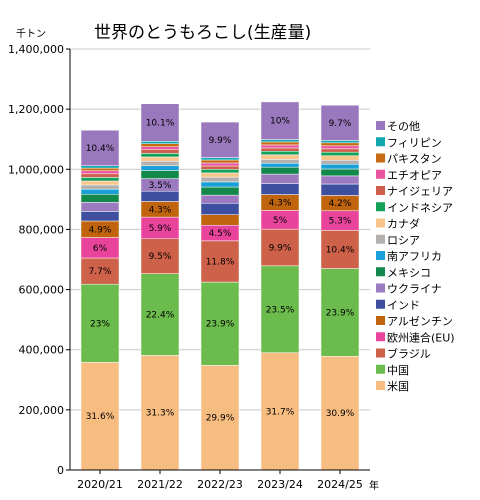 The image size is (480, 500). What do you see at coordinates (409, 272) in the screenshot?
I see `legend-label: メキシコ` at bounding box center [409, 272].